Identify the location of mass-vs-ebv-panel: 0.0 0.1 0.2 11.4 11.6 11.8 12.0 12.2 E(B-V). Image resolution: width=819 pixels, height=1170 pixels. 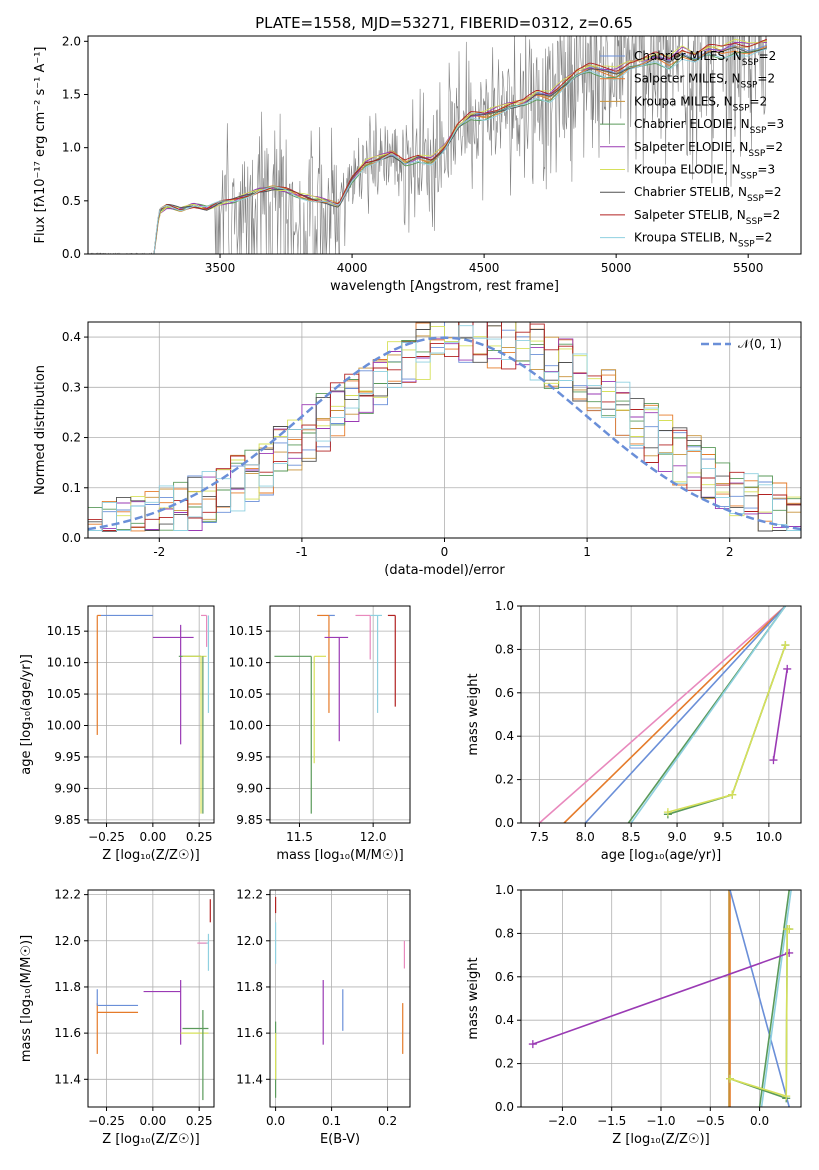
(323, 1017).